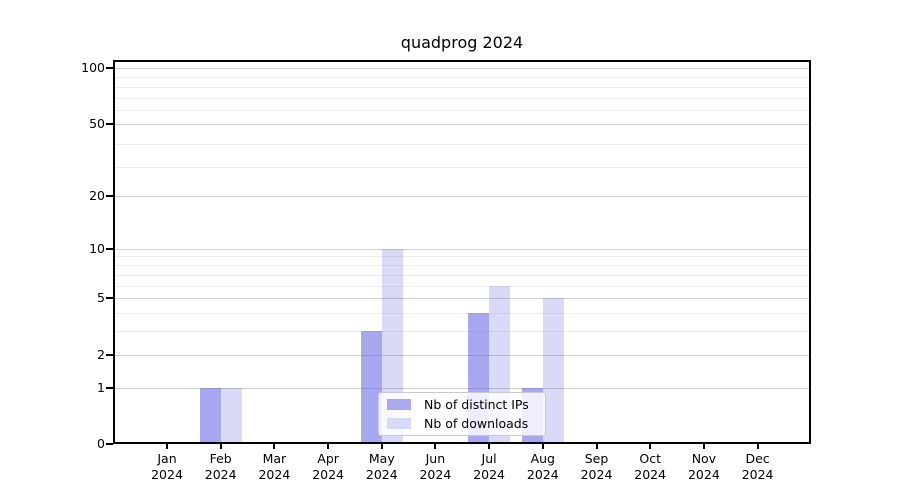  I want to click on month-label: May, so click(381, 458).